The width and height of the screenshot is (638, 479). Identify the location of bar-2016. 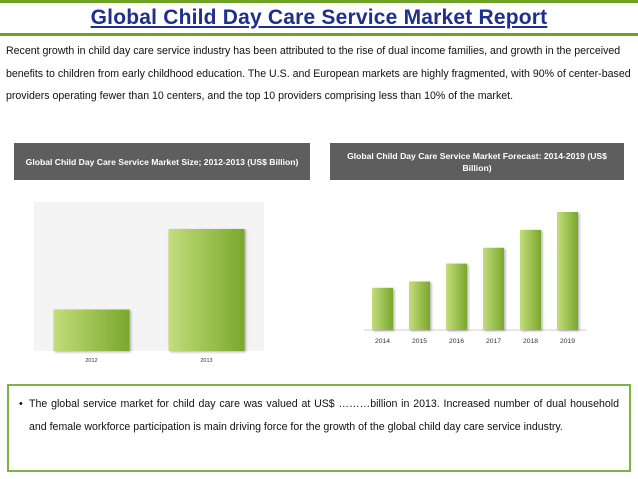
(456, 296).